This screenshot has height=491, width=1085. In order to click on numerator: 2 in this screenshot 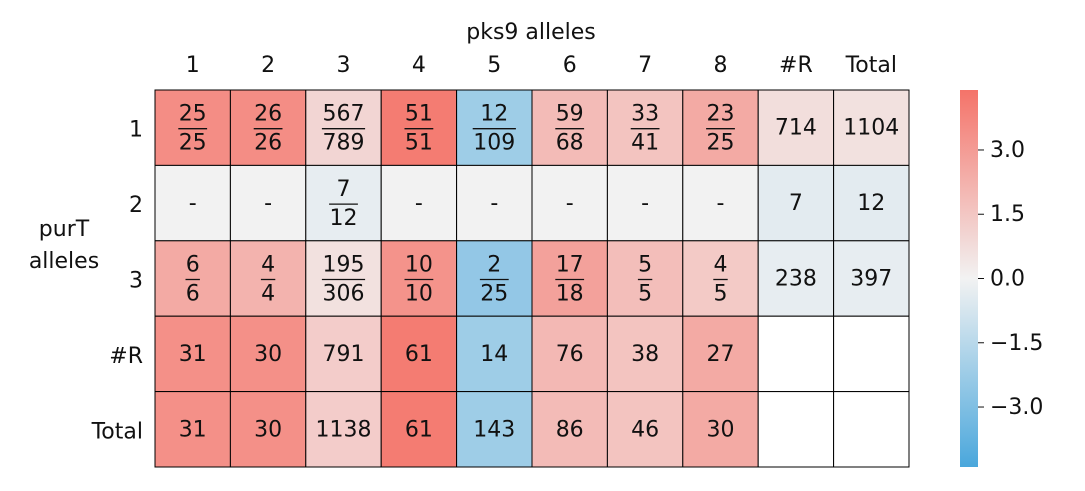, I will do `click(494, 265)`.